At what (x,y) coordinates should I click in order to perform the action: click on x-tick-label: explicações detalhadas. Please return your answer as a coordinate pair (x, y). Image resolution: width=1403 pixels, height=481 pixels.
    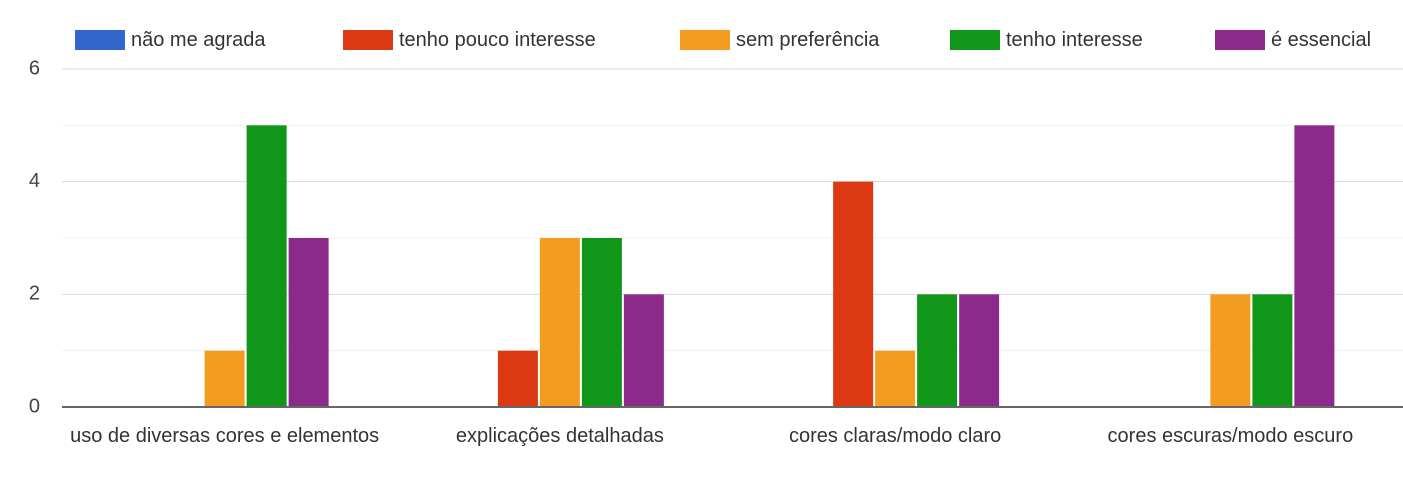
    Looking at the image, I should click on (559, 436).